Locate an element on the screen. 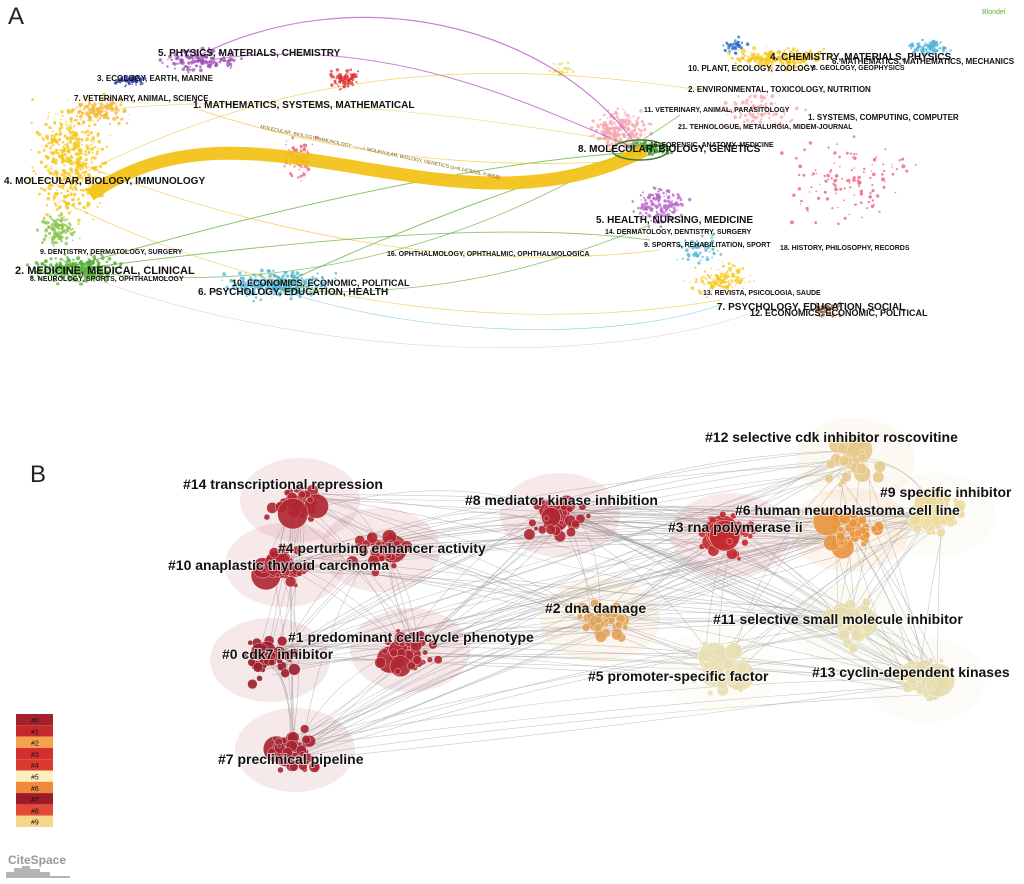 The width and height of the screenshot is (1024, 884). legend-label: #8 is located at coordinates (35, 811).